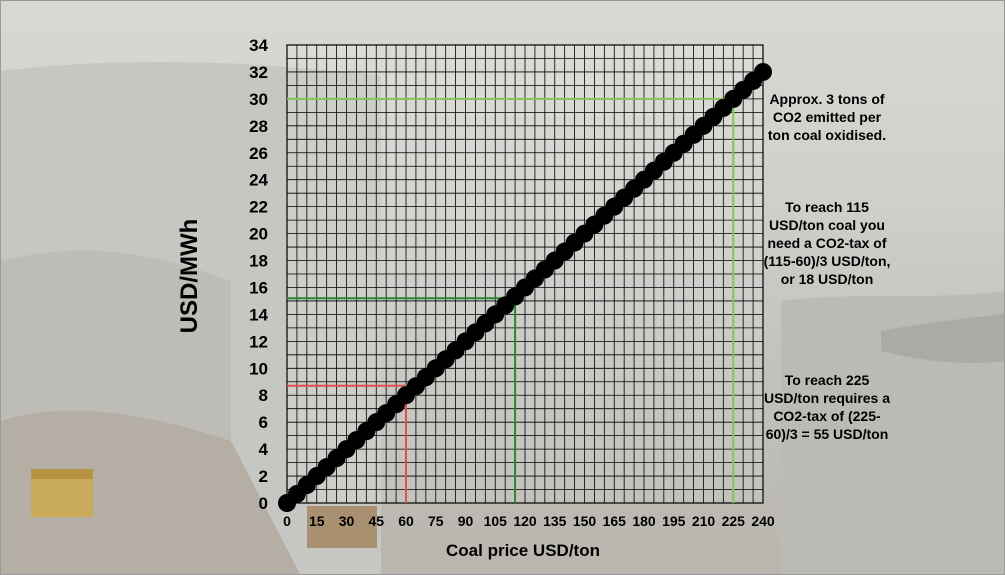 Image resolution: width=1005 pixels, height=575 pixels. I want to click on y-axis-label: USD/MWh, so click(189, 276).